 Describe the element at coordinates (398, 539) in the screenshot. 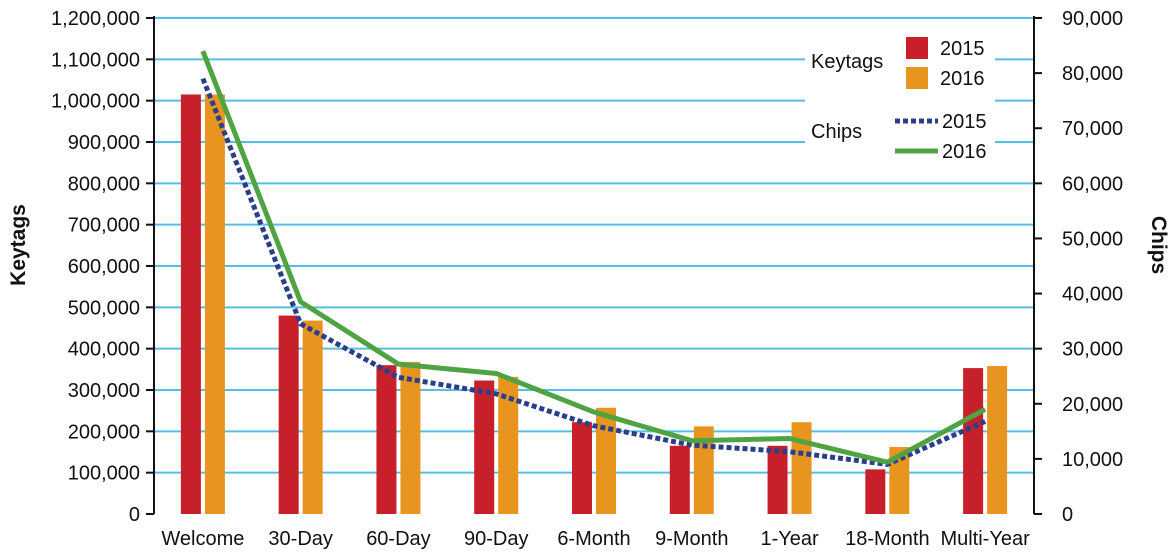

I see `category-label: 60-Day` at that location.